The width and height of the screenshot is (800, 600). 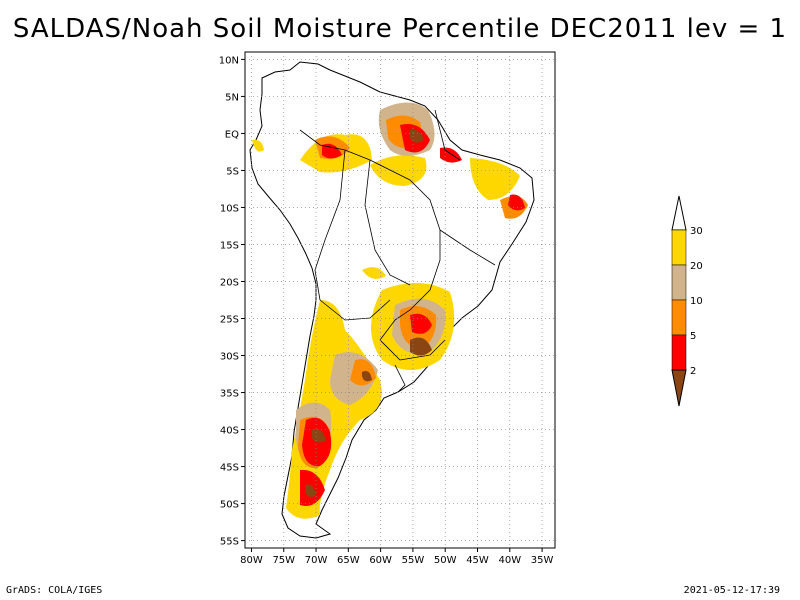 I want to click on latitude-labels: 10N 5N EQ 5S 10S 15S 20S 25S 30S 35S 40S 45S 50S 55S, so click(x=232, y=301).